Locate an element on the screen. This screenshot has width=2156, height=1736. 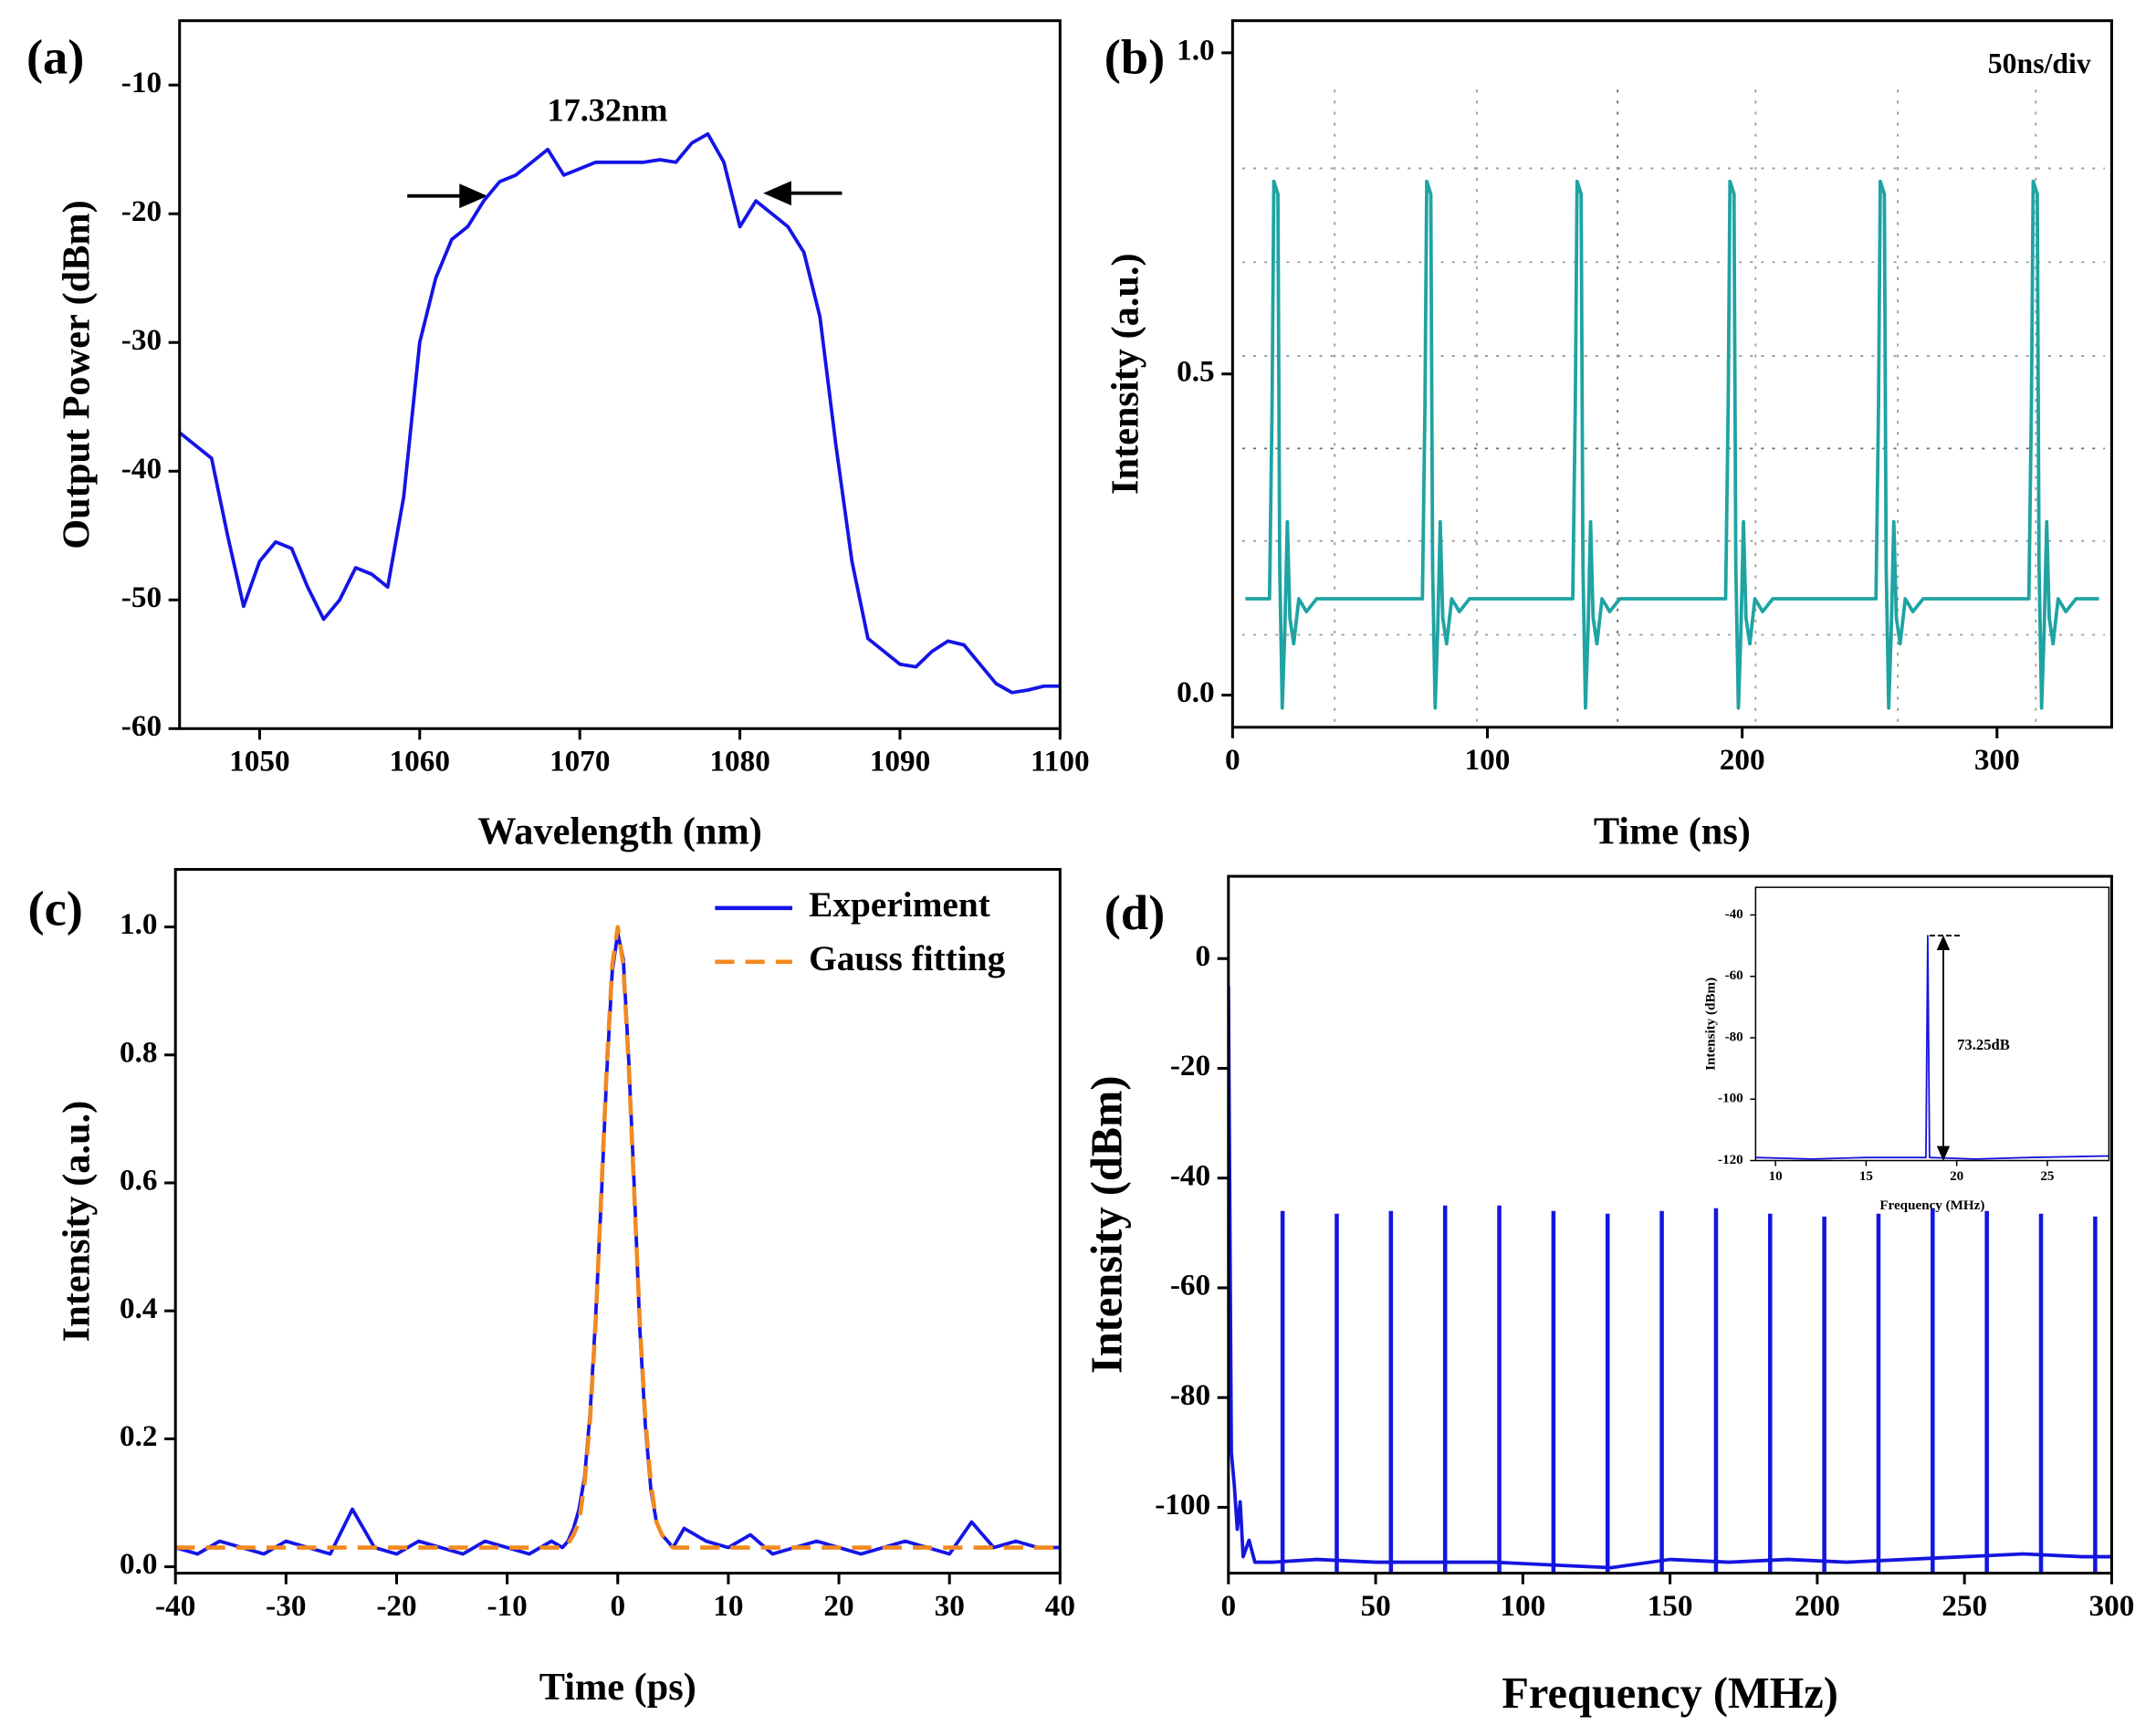
x-tick-label: 50 is located at coordinates (1375, 1606).